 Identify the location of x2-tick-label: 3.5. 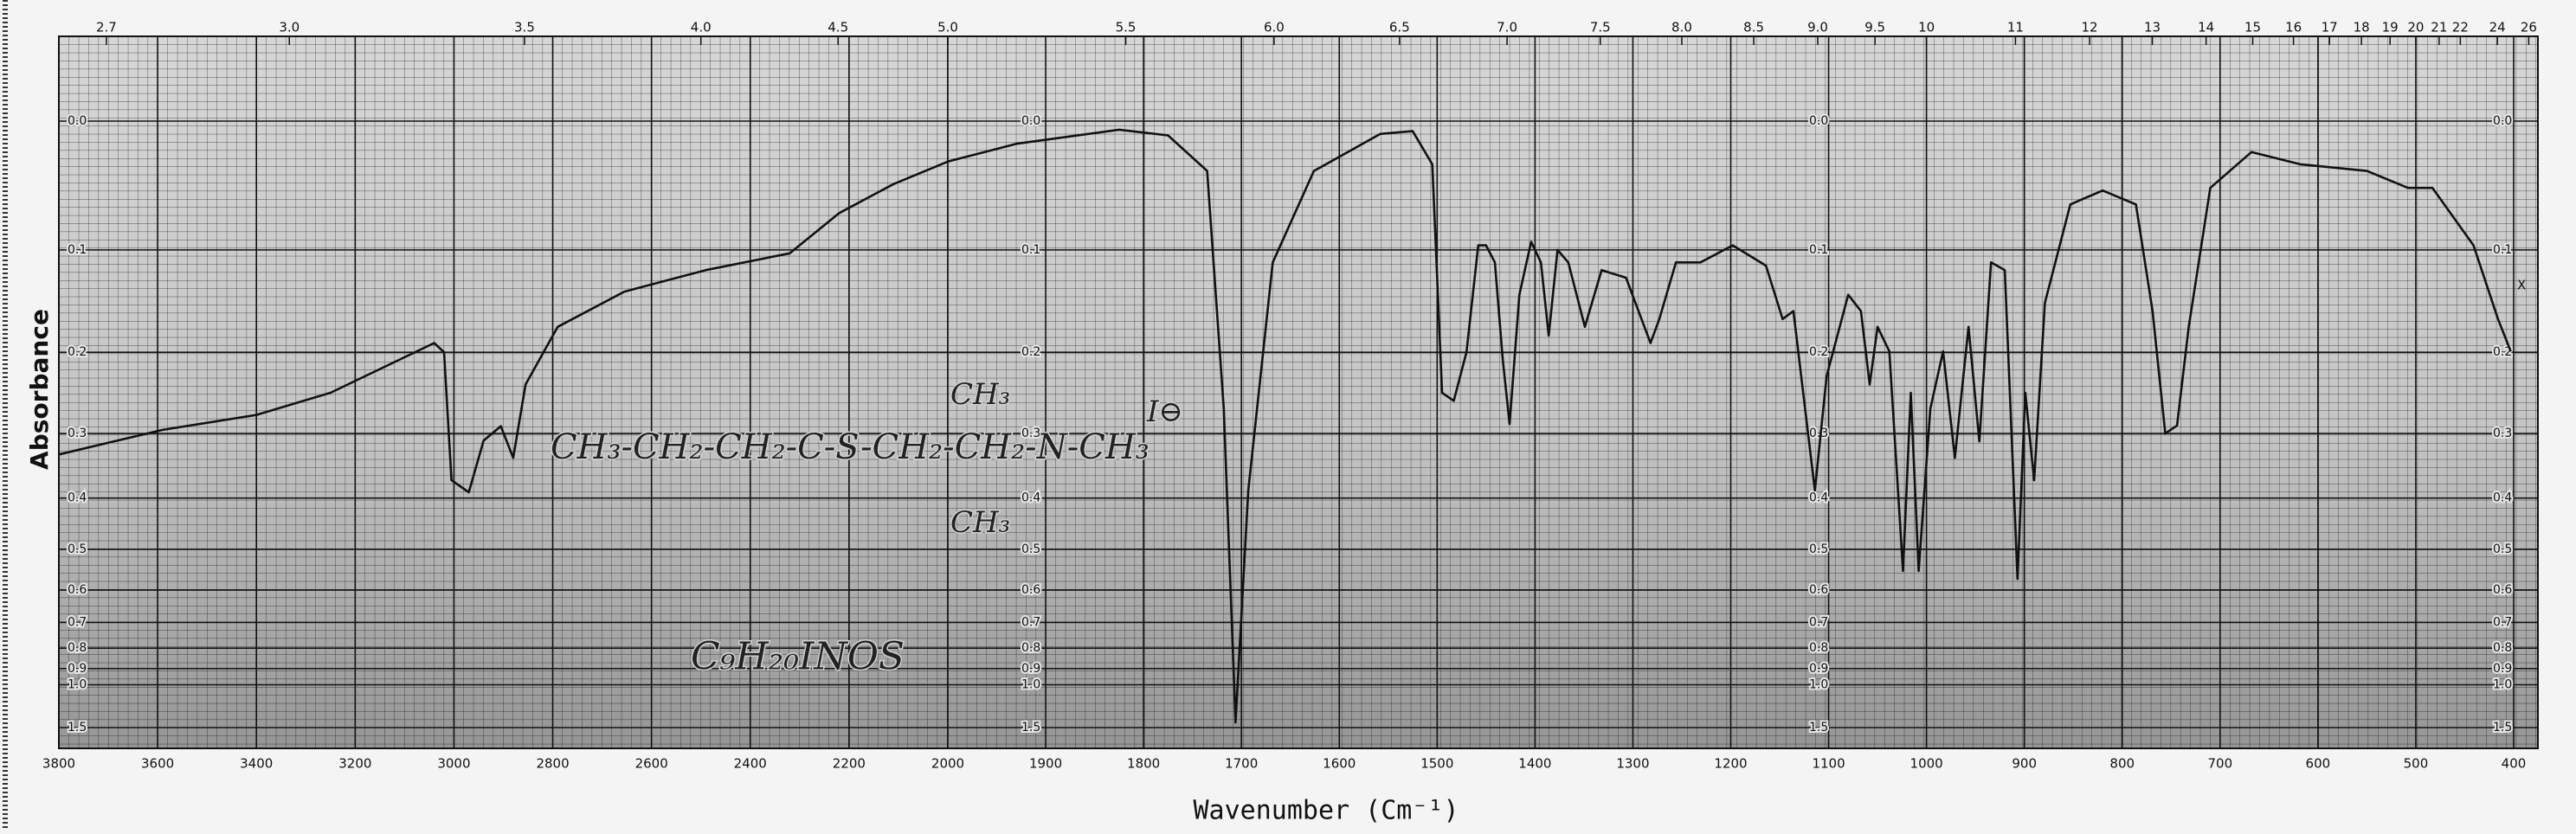
(524, 27).